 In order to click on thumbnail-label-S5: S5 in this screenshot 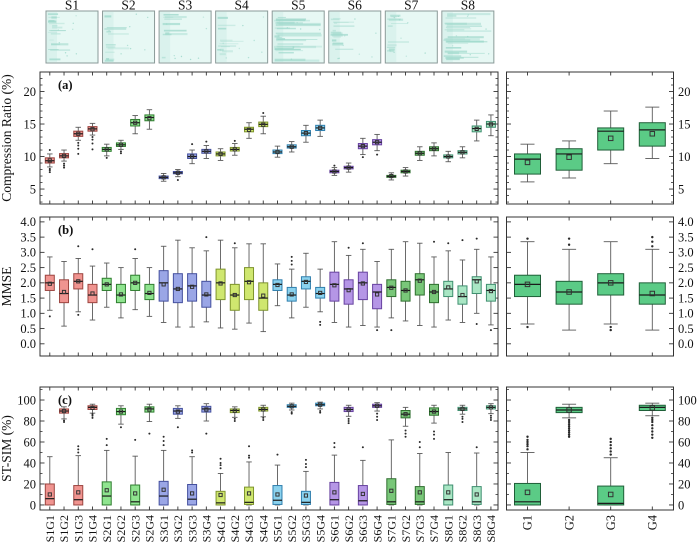, I will do `click(298, 6)`.